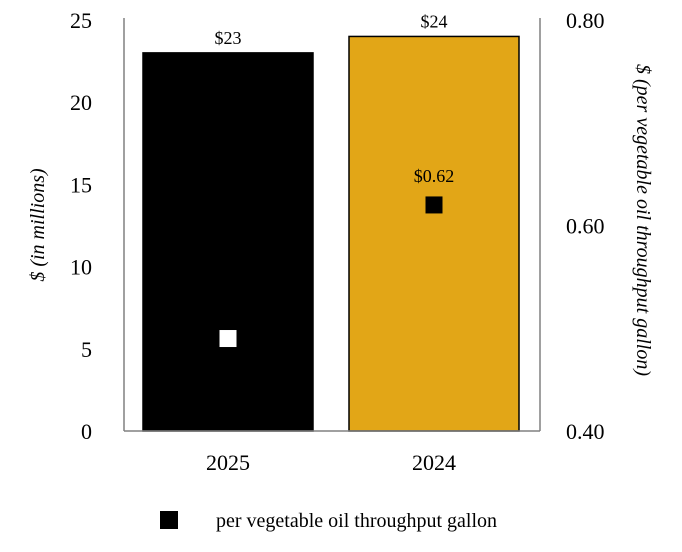  I want to click on right-tick-label: 0.80, so click(585, 20).